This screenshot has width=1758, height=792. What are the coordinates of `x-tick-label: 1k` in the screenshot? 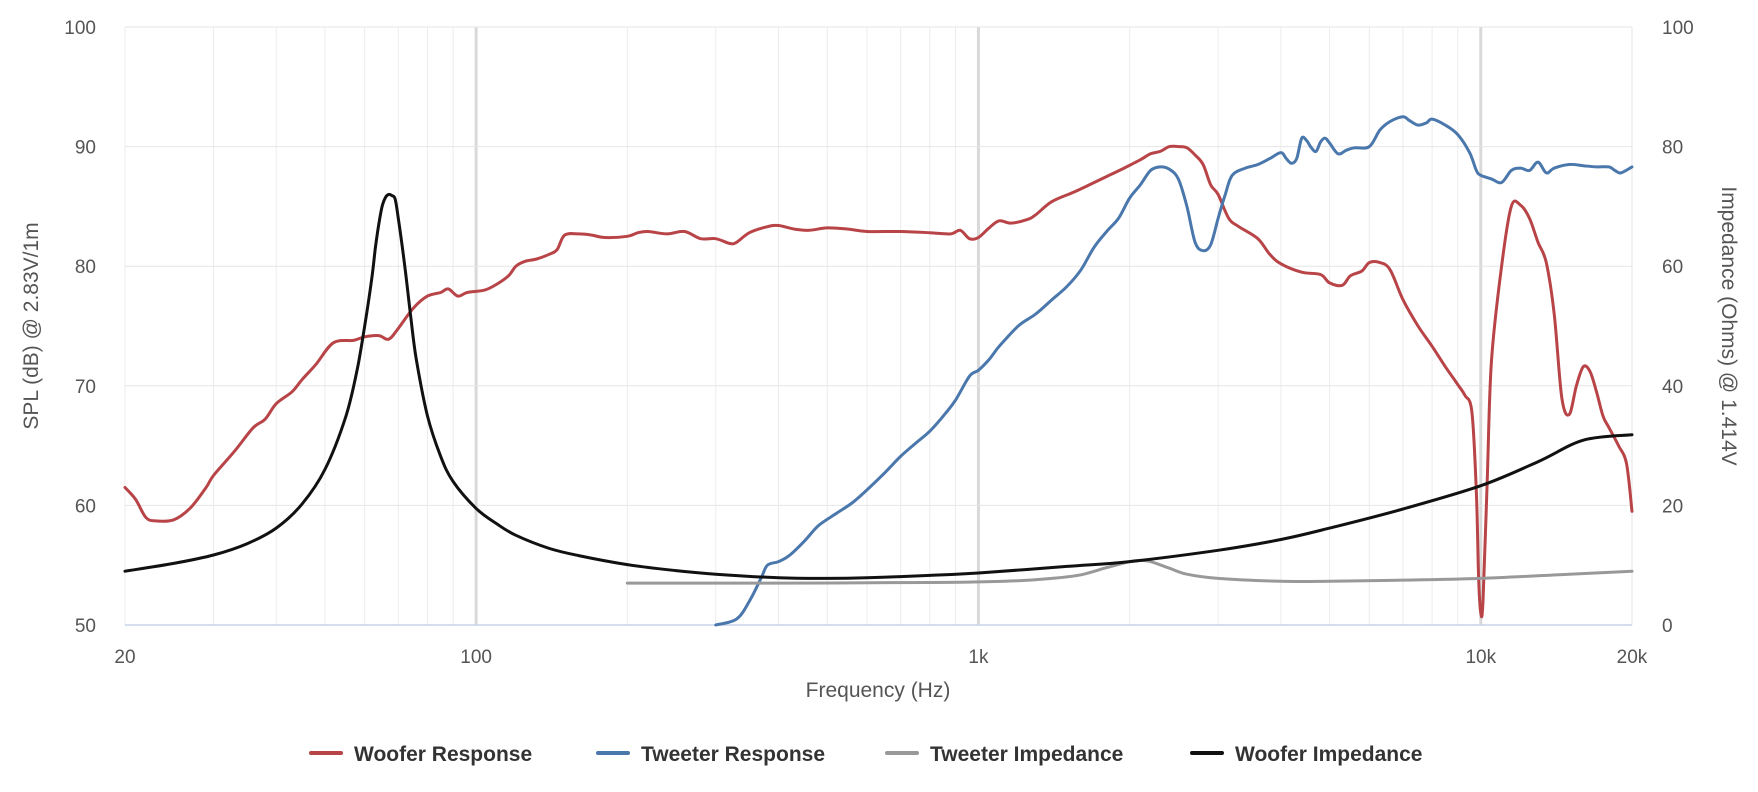 It's located at (978, 657).